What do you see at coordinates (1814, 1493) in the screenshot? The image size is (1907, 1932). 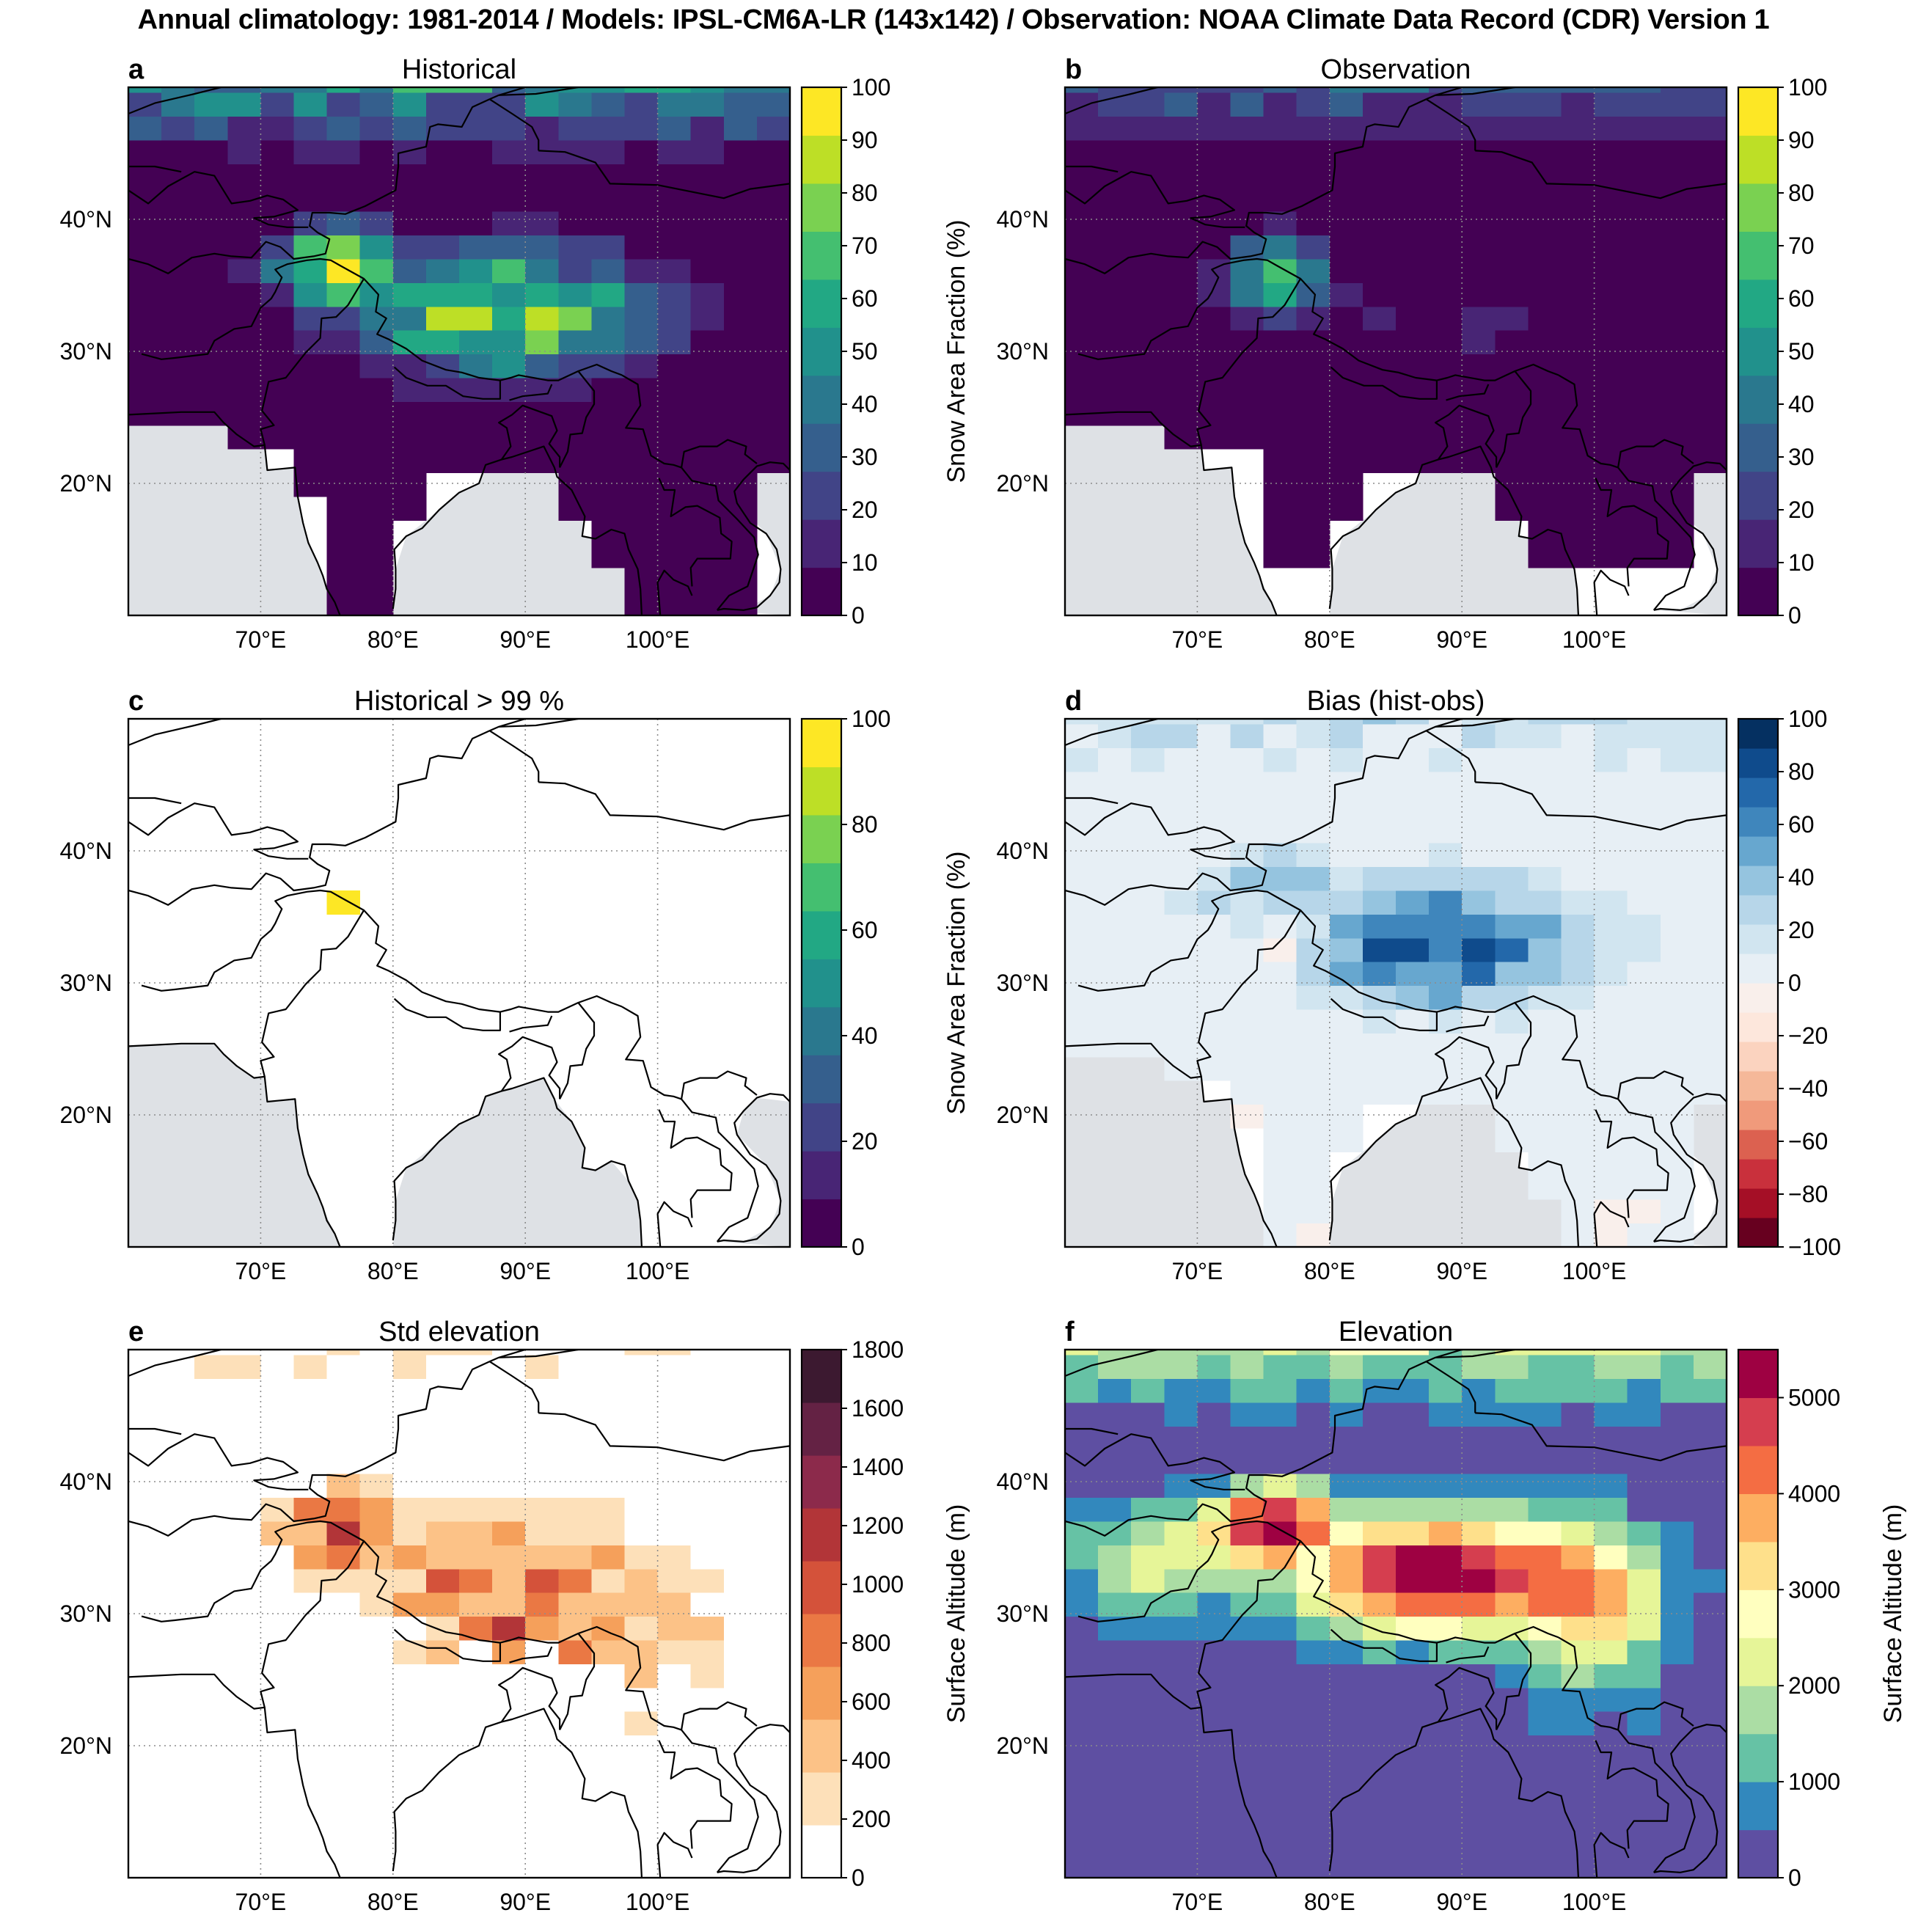 I see `colorbar-tick-label: 4000` at bounding box center [1814, 1493].